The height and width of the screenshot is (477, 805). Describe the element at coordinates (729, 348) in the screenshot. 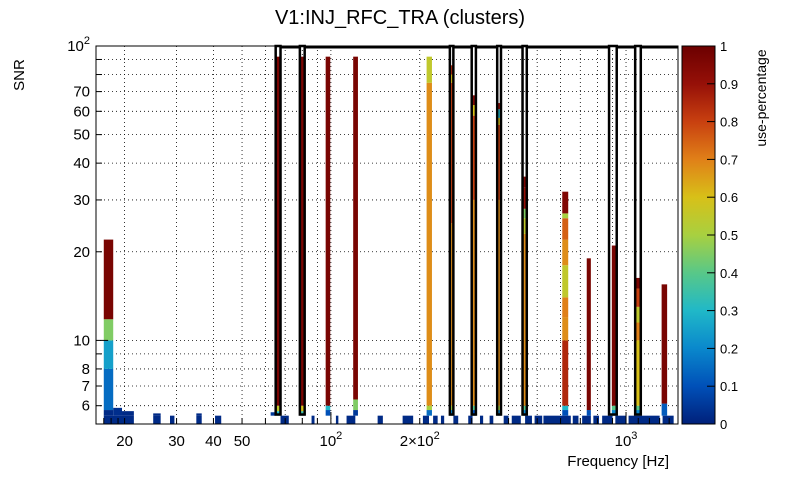

I see `colorbar-tick-label: 0.2` at that location.